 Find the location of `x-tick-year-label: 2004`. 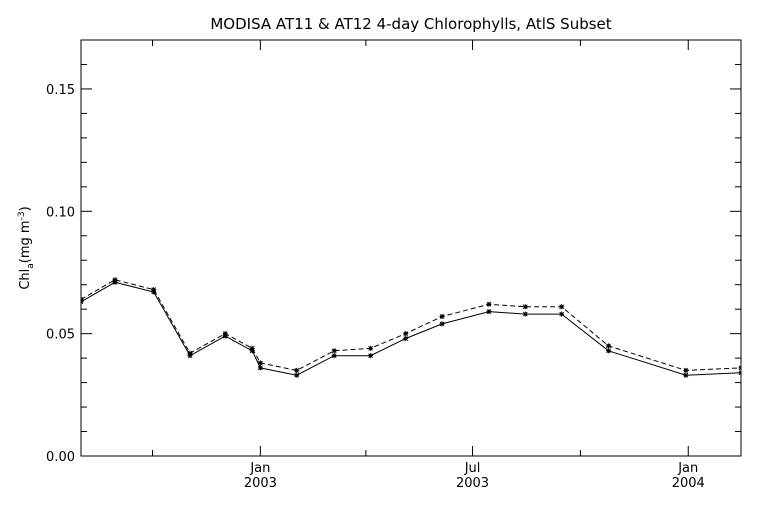

x-tick-year-label: 2004 is located at coordinates (688, 483).